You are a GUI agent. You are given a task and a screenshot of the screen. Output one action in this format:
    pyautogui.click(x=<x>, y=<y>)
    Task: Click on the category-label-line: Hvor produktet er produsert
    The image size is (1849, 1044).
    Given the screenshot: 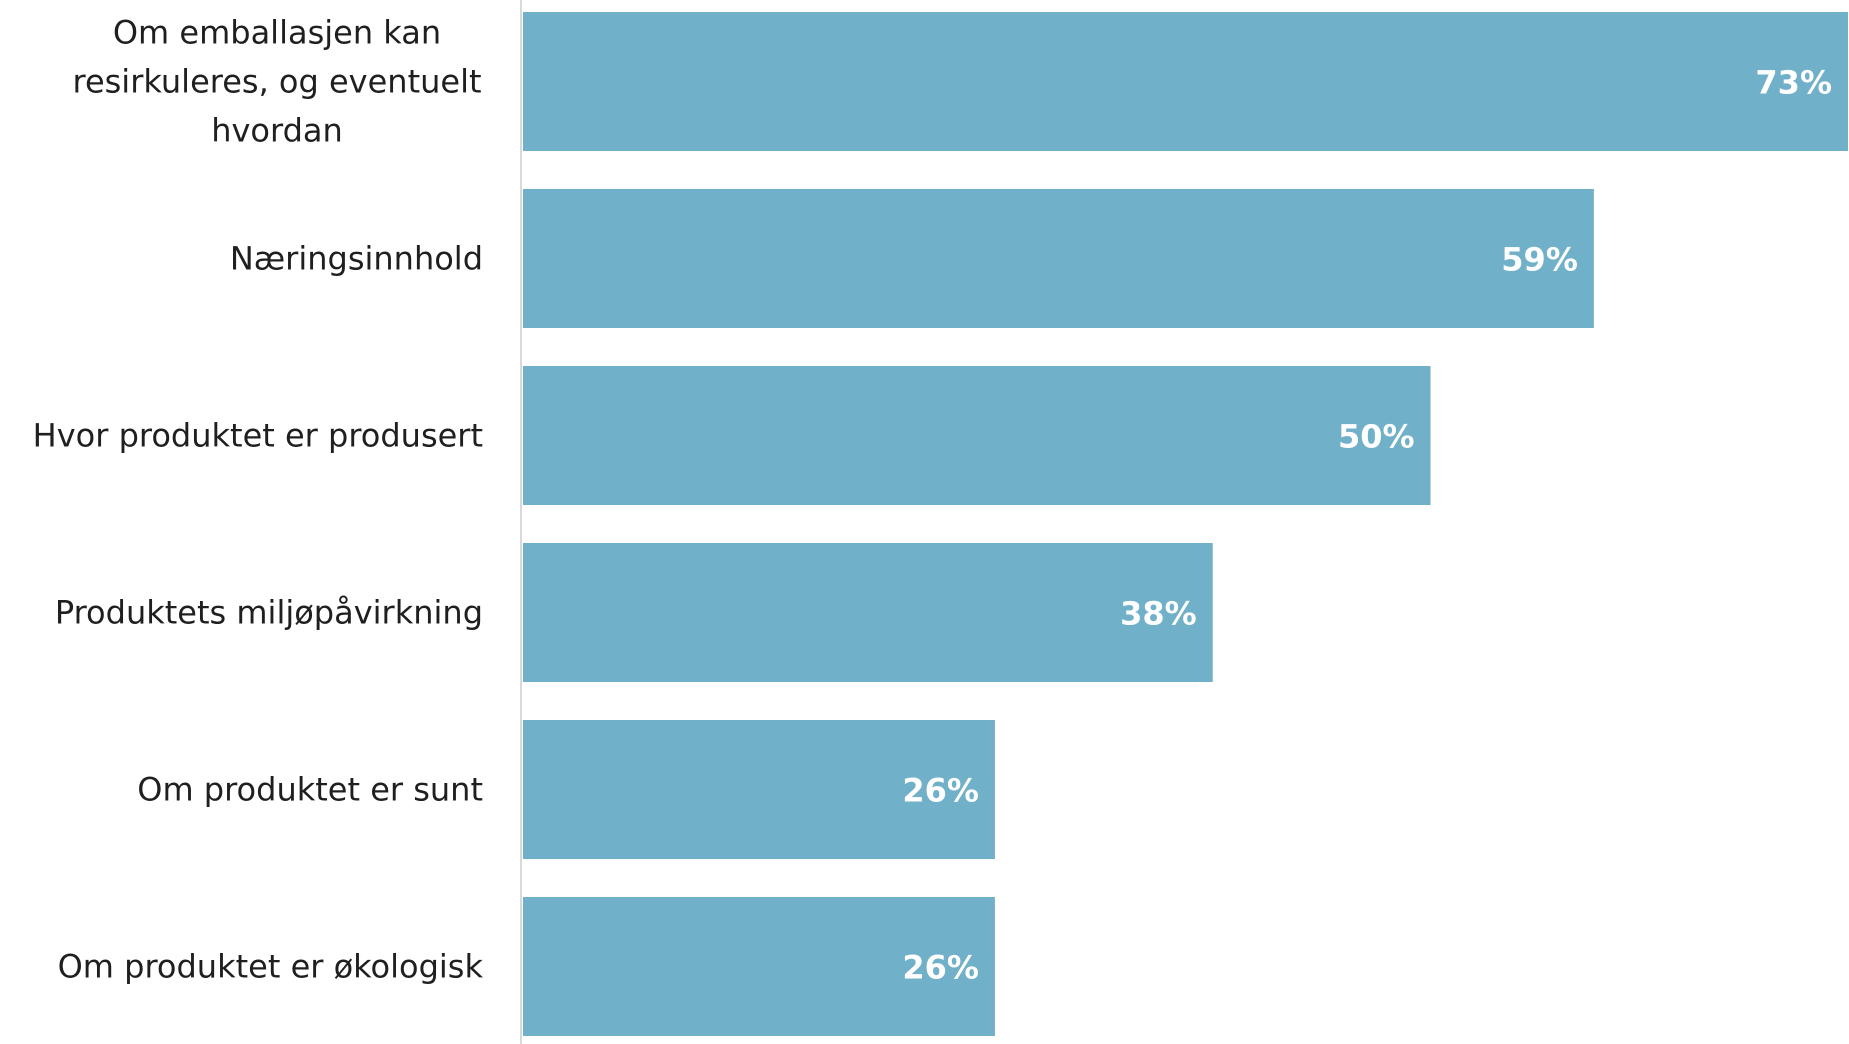 What is the action you would take?
    pyautogui.click(x=258, y=436)
    